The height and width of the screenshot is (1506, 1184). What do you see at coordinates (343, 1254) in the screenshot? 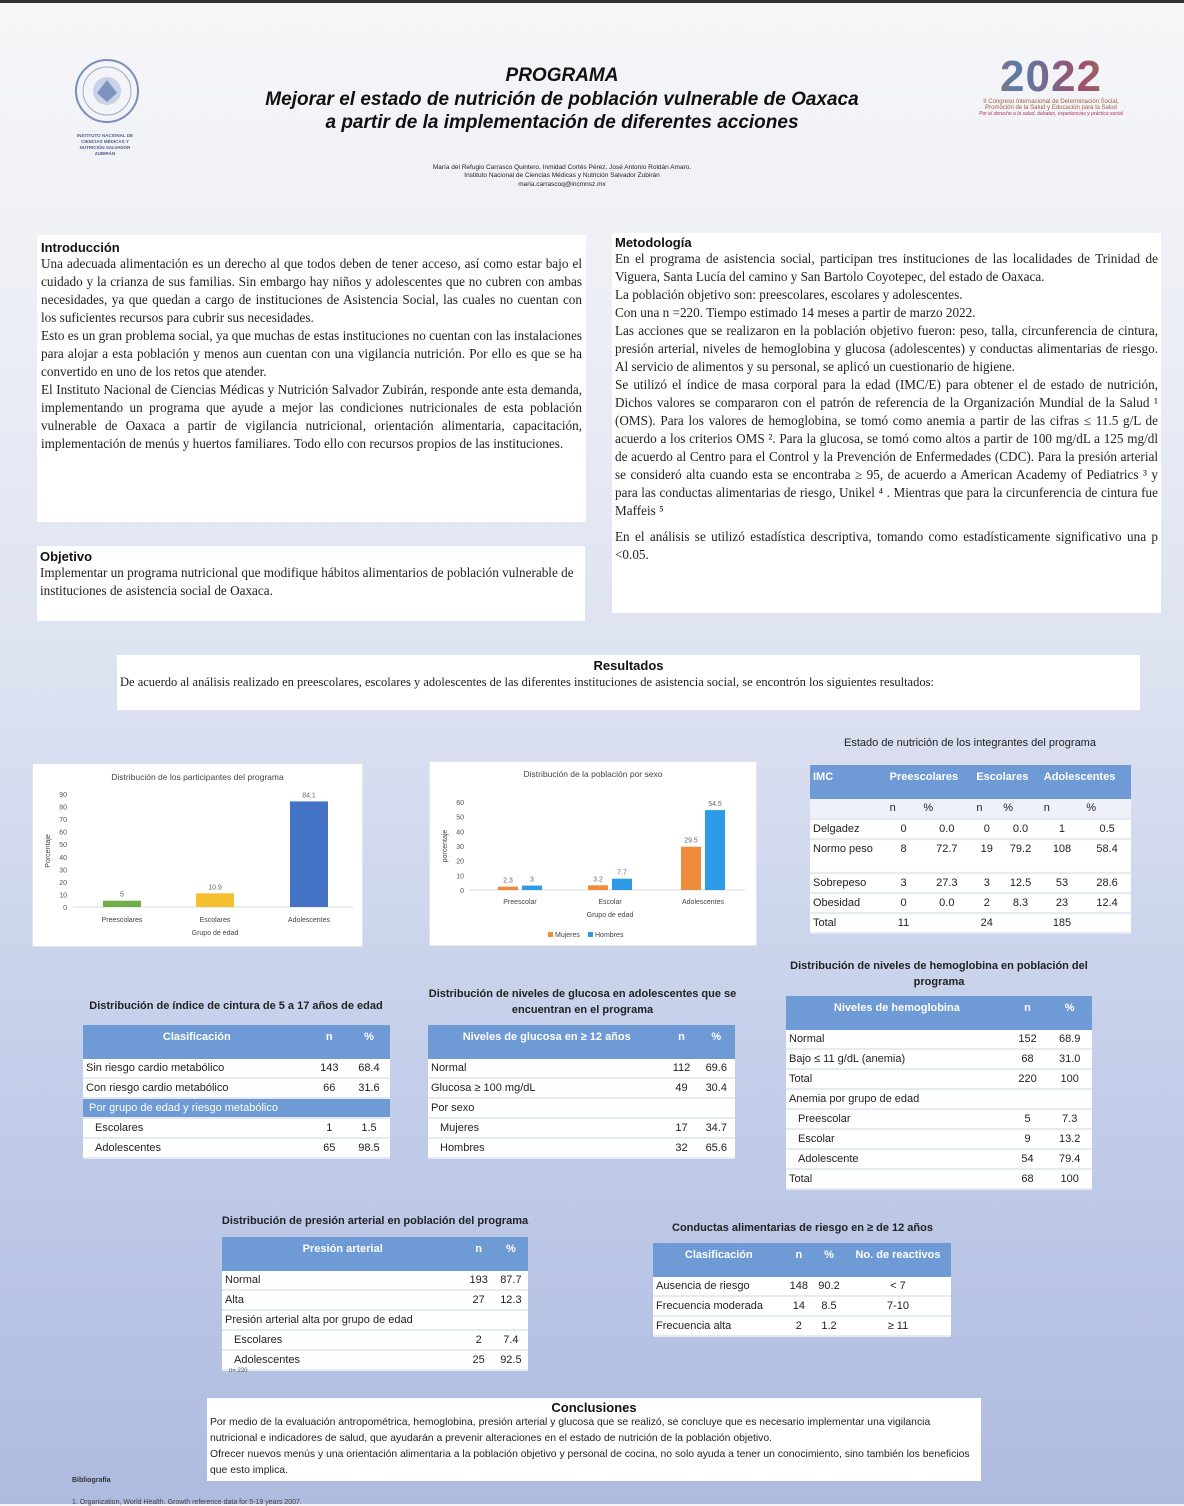
I see `column-header: Presión arterial` at bounding box center [343, 1254].